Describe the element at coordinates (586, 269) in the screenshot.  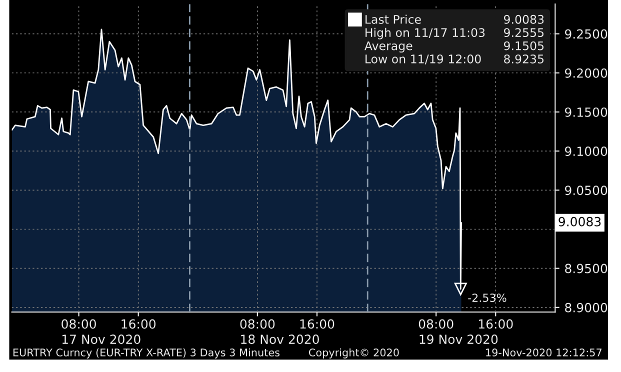
I see `y-tick-label: 8.9500` at that location.